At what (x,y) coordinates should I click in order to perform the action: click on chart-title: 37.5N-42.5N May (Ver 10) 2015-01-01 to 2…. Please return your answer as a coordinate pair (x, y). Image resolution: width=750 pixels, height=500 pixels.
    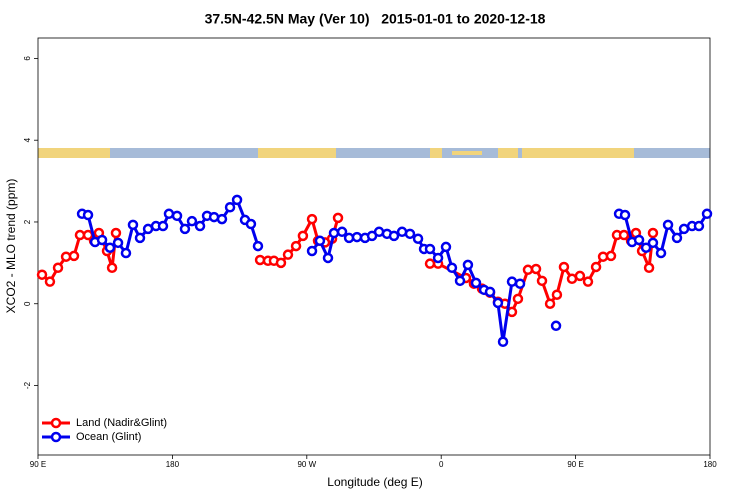
    Looking at the image, I should click on (375, 19).